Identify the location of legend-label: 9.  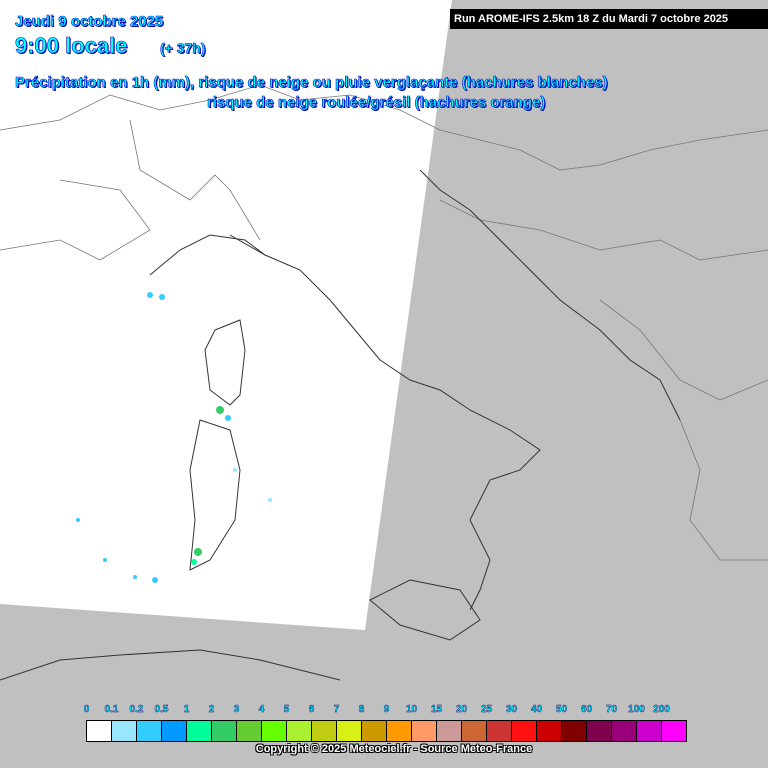
(386, 709).